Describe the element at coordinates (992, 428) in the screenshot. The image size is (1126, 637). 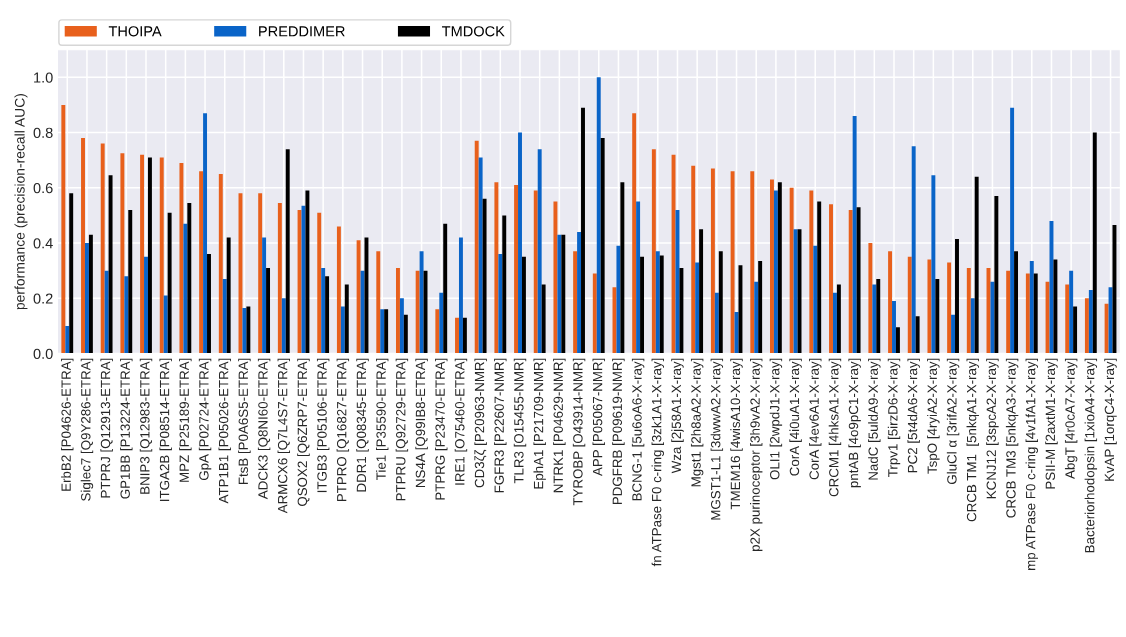
I see `x-tick-label: KCNJ12 [3spcA2-X-ray]` at that location.